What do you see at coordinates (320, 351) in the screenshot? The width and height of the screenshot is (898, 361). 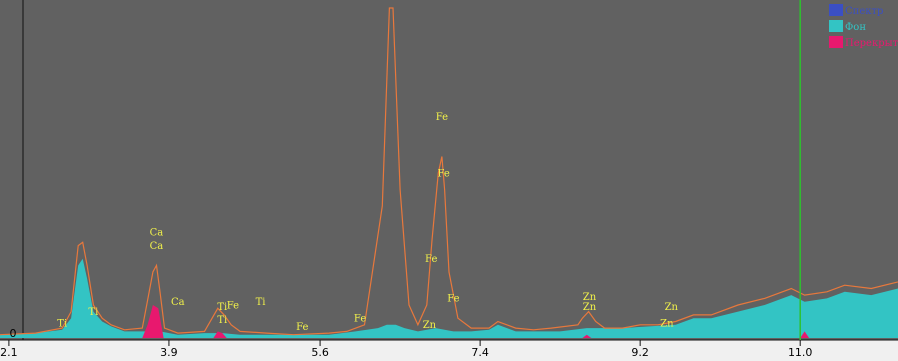 I see `x-tick-label-2: 5.6` at bounding box center [320, 351].